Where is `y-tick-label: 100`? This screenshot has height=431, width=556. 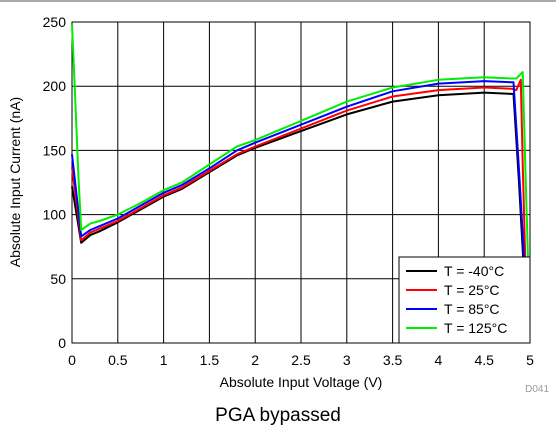
y-tick-label: 100 is located at coordinates (55, 215).